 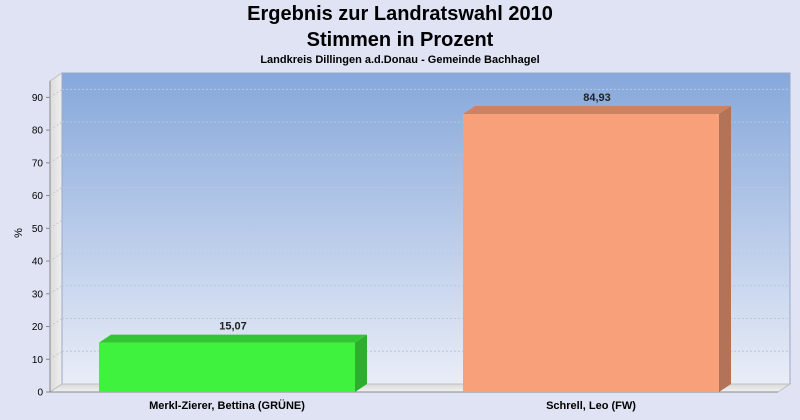 What do you see at coordinates (38, 327) in the screenshot?
I see `y-tick-label: 20` at bounding box center [38, 327].